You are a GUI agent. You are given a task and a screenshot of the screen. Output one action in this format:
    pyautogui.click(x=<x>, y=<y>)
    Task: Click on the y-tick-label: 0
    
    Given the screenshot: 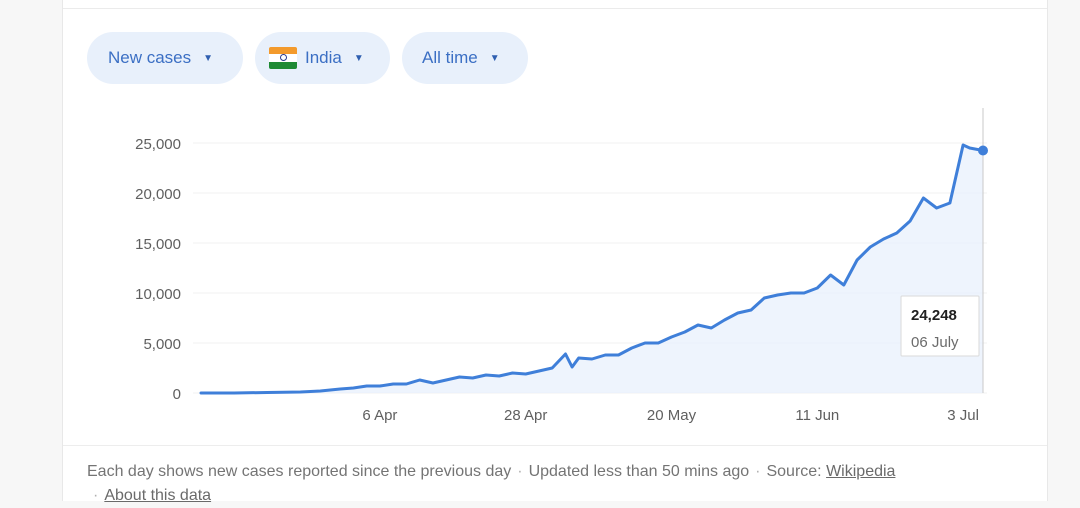 What is the action you would take?
    pyautogui.click(x=177, y=394)
    